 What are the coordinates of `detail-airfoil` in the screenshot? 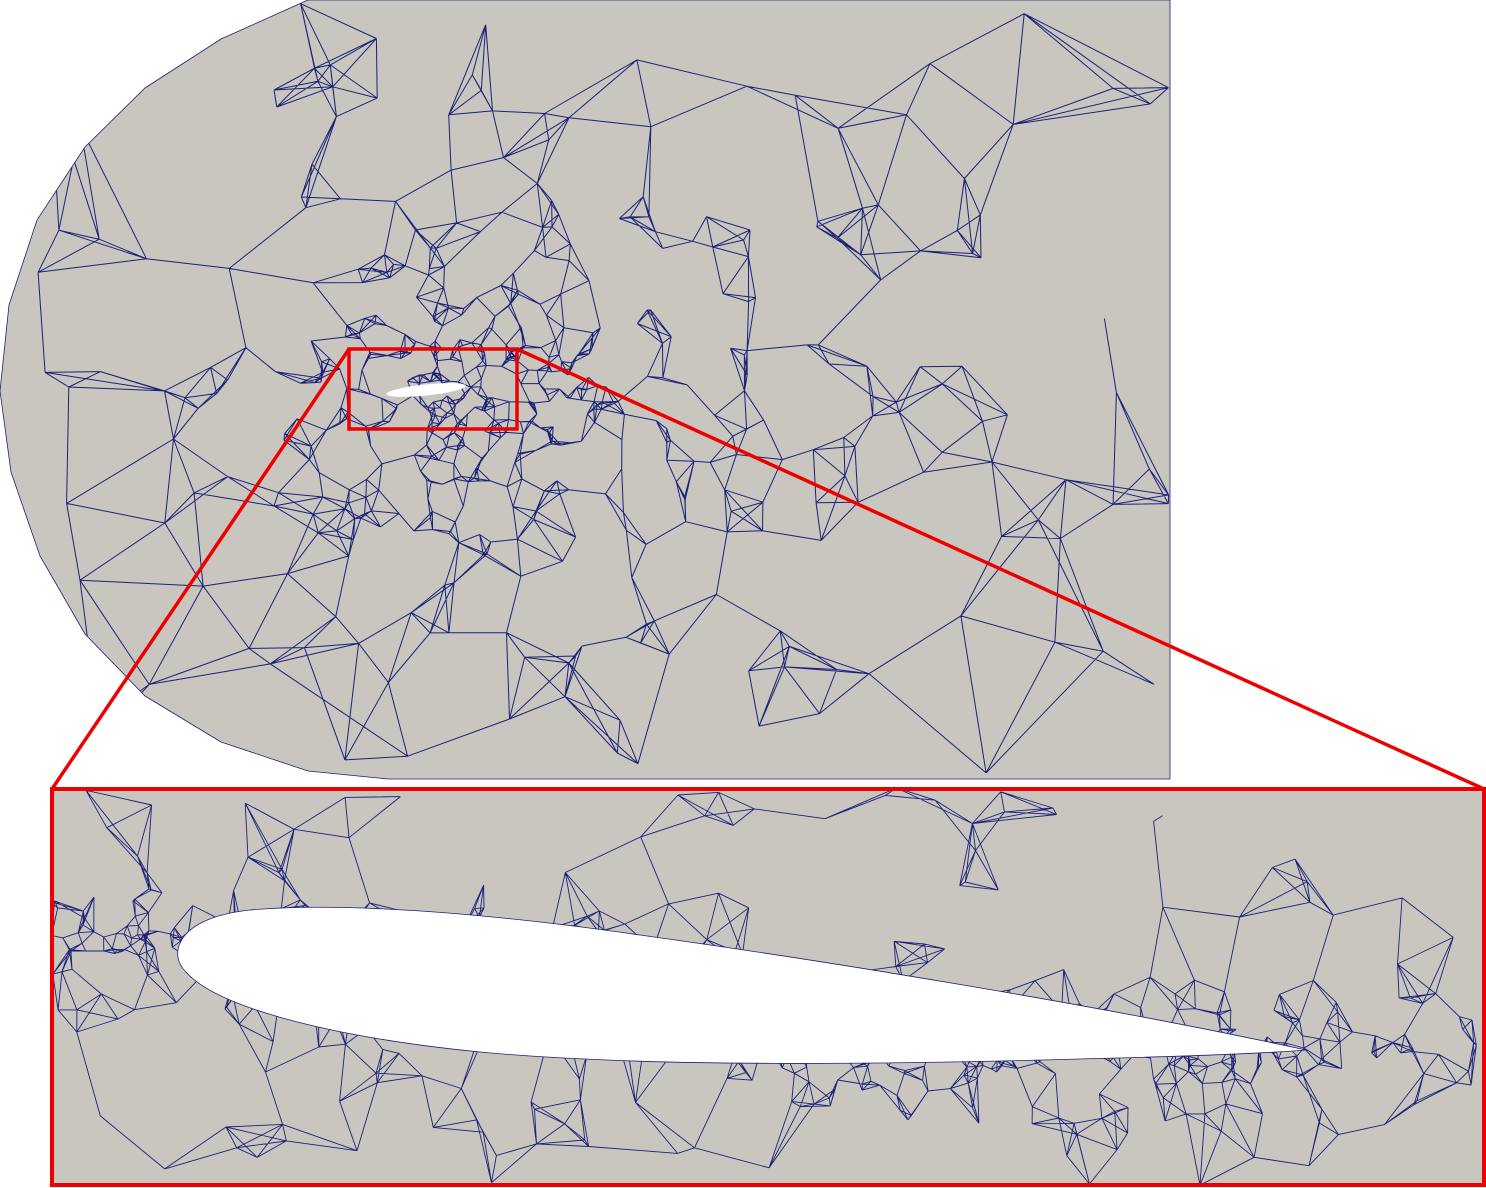 It's located at (742, 985).